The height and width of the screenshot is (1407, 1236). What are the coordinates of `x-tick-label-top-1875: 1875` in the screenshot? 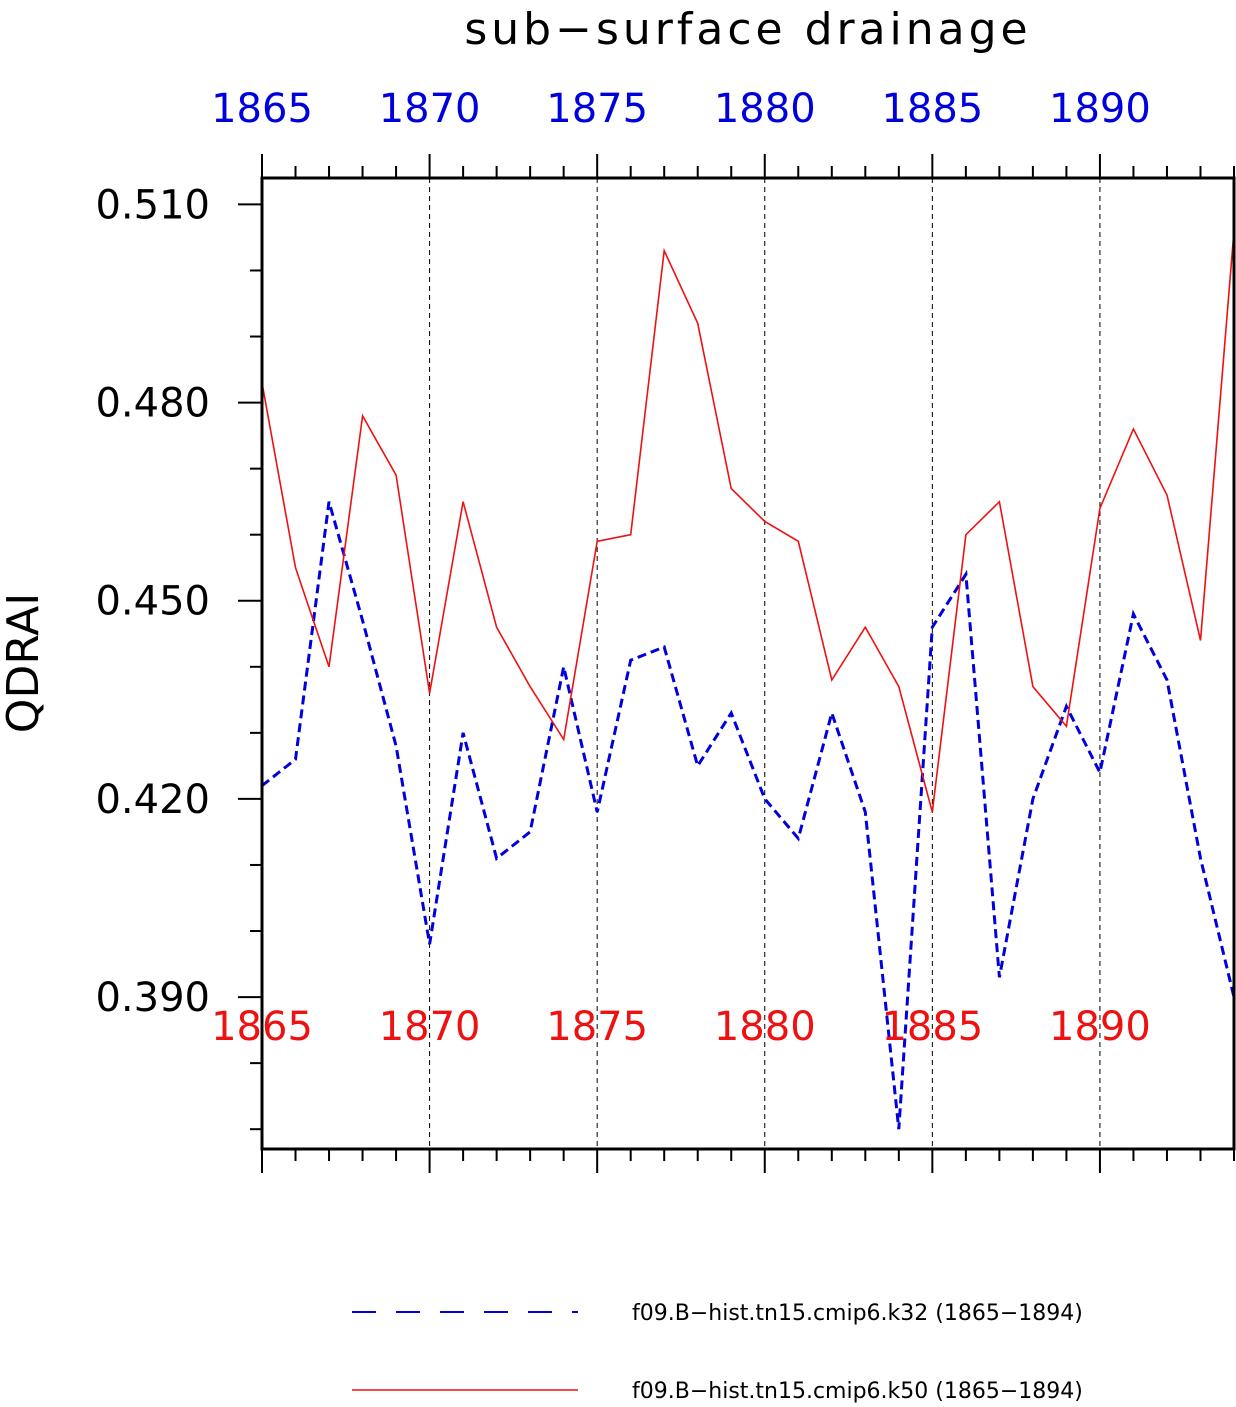 It's located at (597, 109).